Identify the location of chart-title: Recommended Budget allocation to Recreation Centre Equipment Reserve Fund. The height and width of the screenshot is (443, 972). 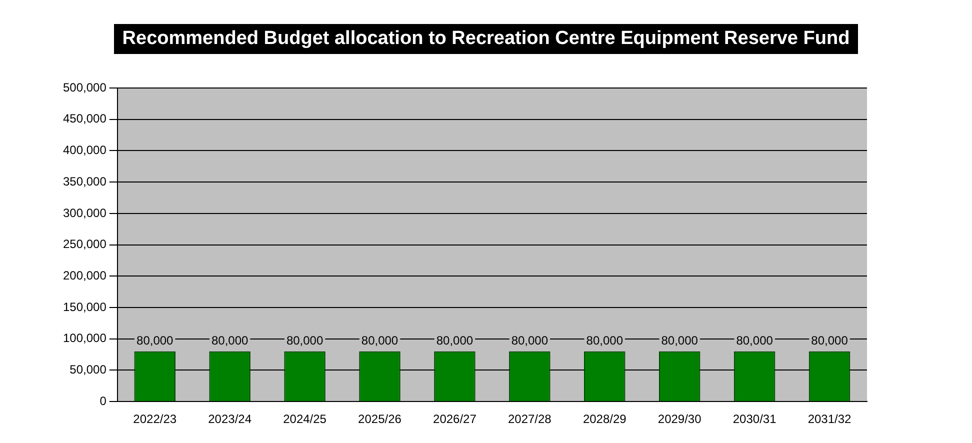
(486, 39).